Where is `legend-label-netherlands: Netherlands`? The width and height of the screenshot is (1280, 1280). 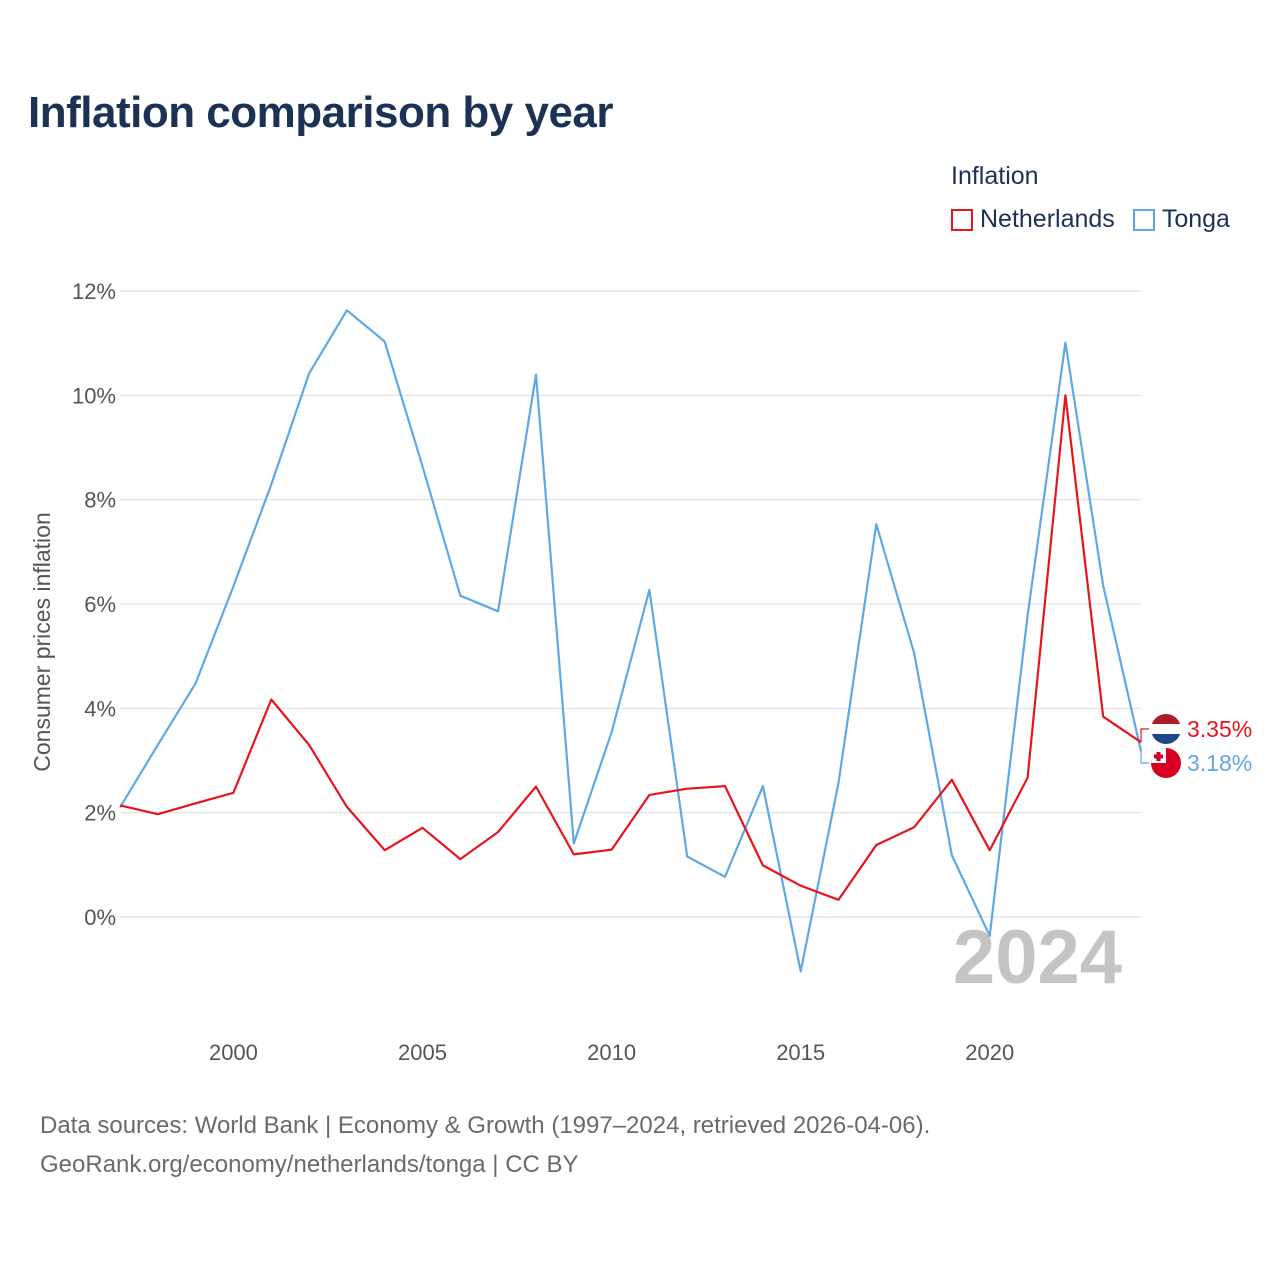 legend-label-netherlands: Netherlands is located at coordinates (1047, 219).